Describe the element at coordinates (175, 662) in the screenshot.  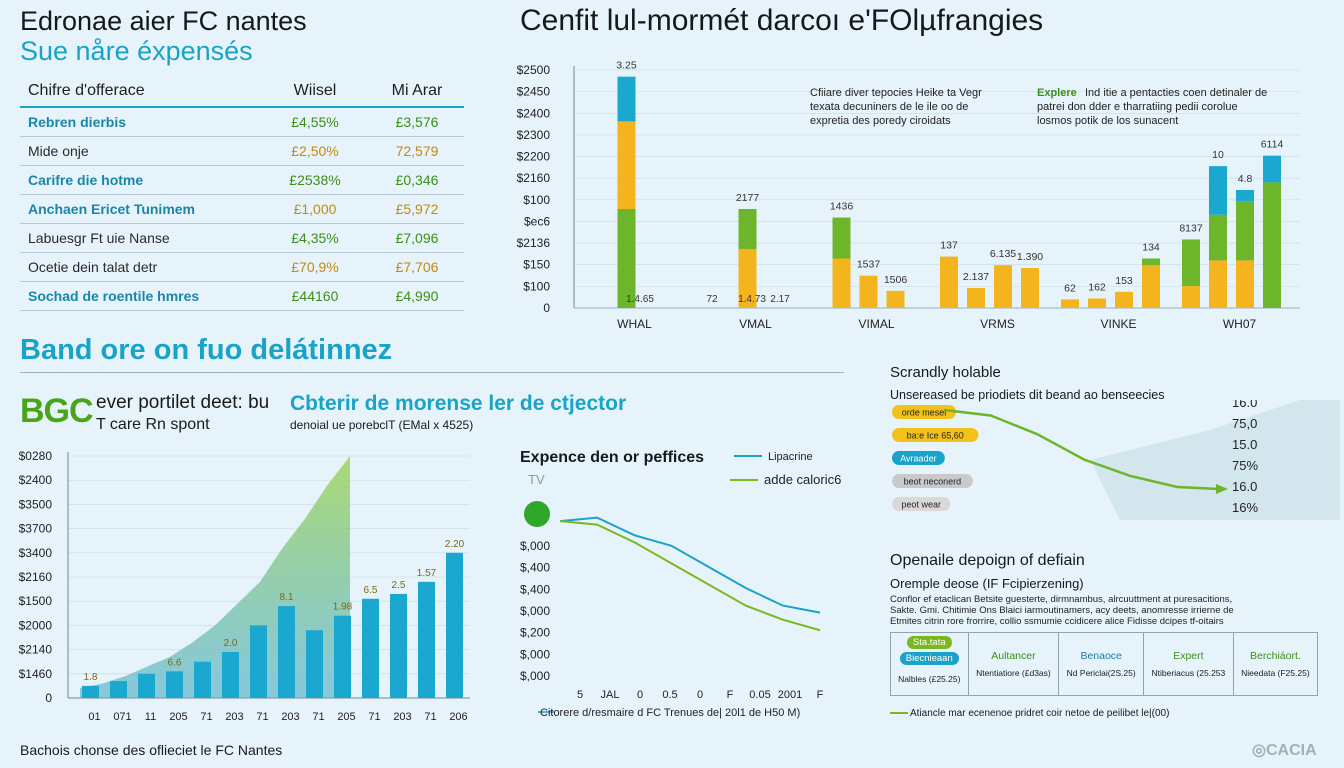
I see `bar-value-label: 6.6` at that location.